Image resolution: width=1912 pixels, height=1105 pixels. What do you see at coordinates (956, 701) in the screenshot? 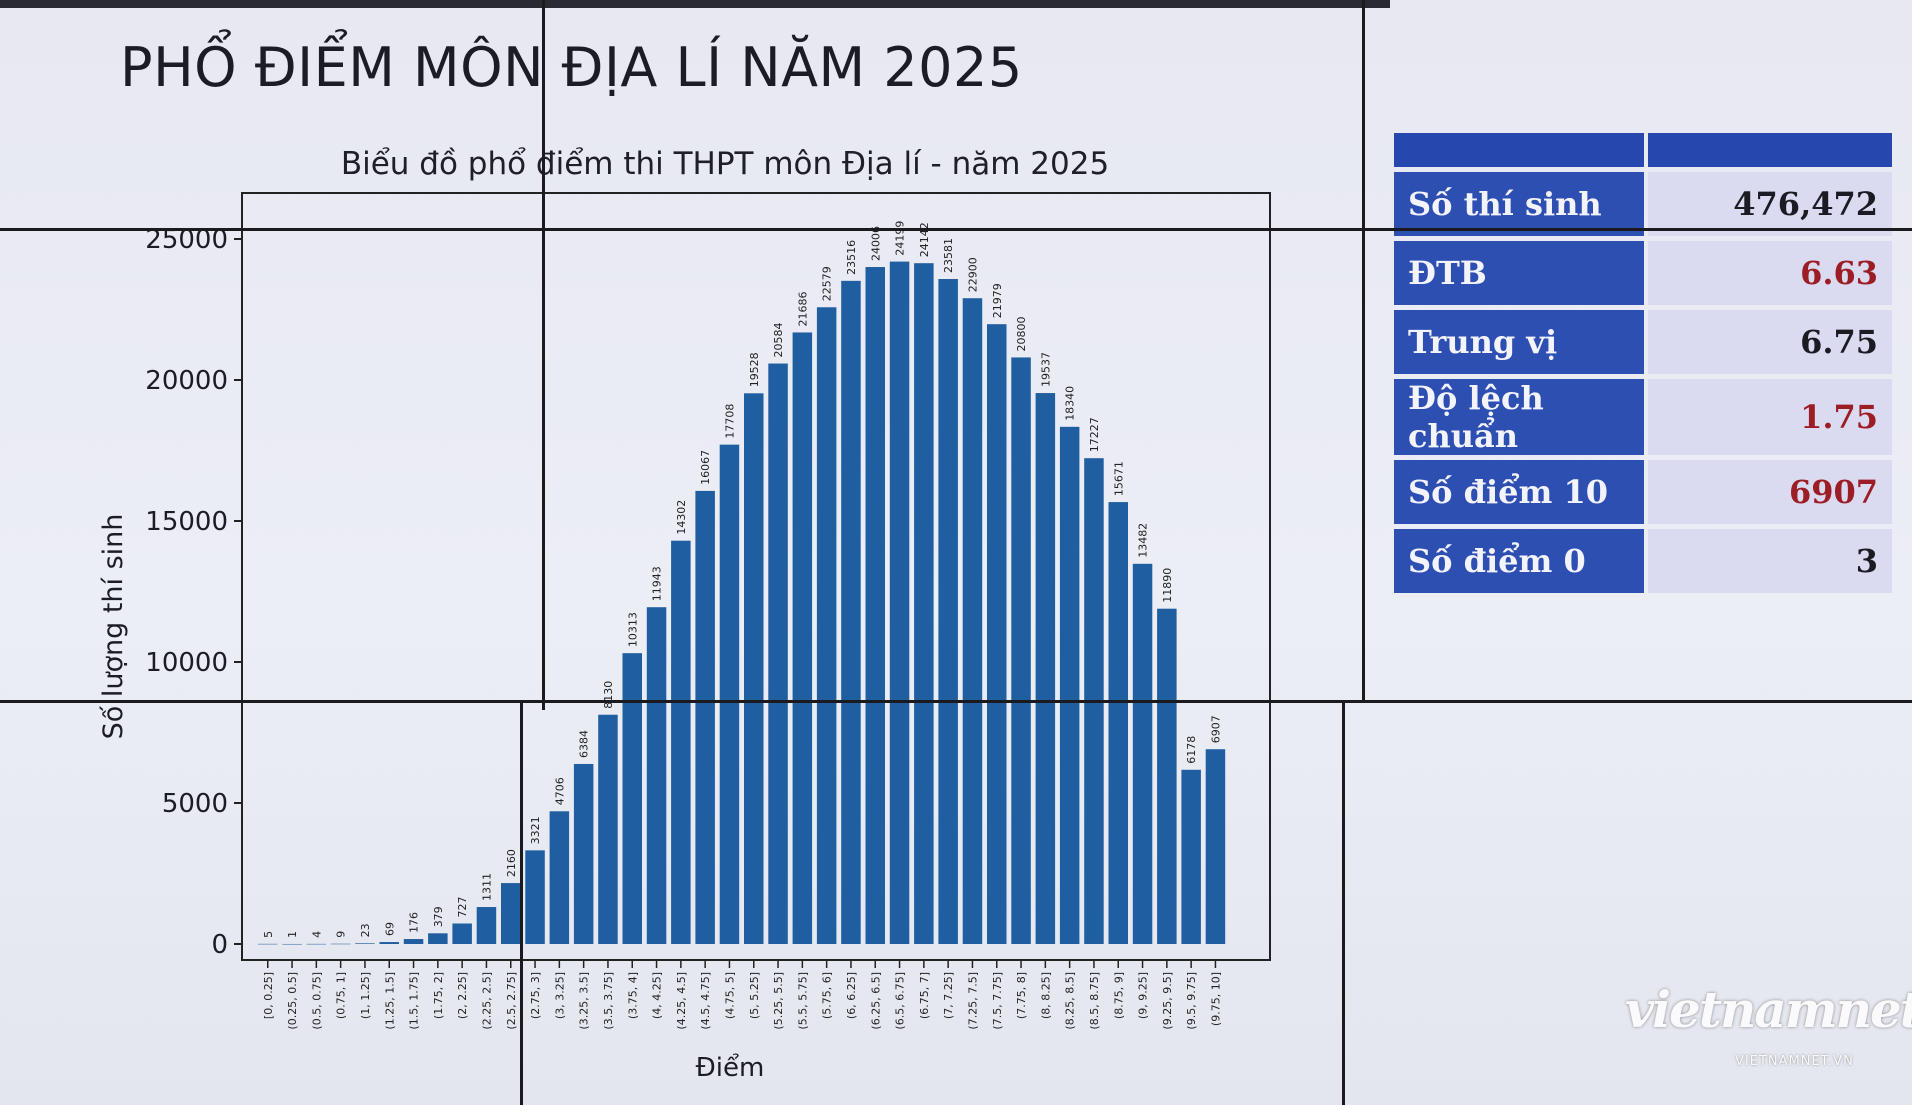
I see `screen-seam-horizontal-bottom` at bounding box center [956, 701].